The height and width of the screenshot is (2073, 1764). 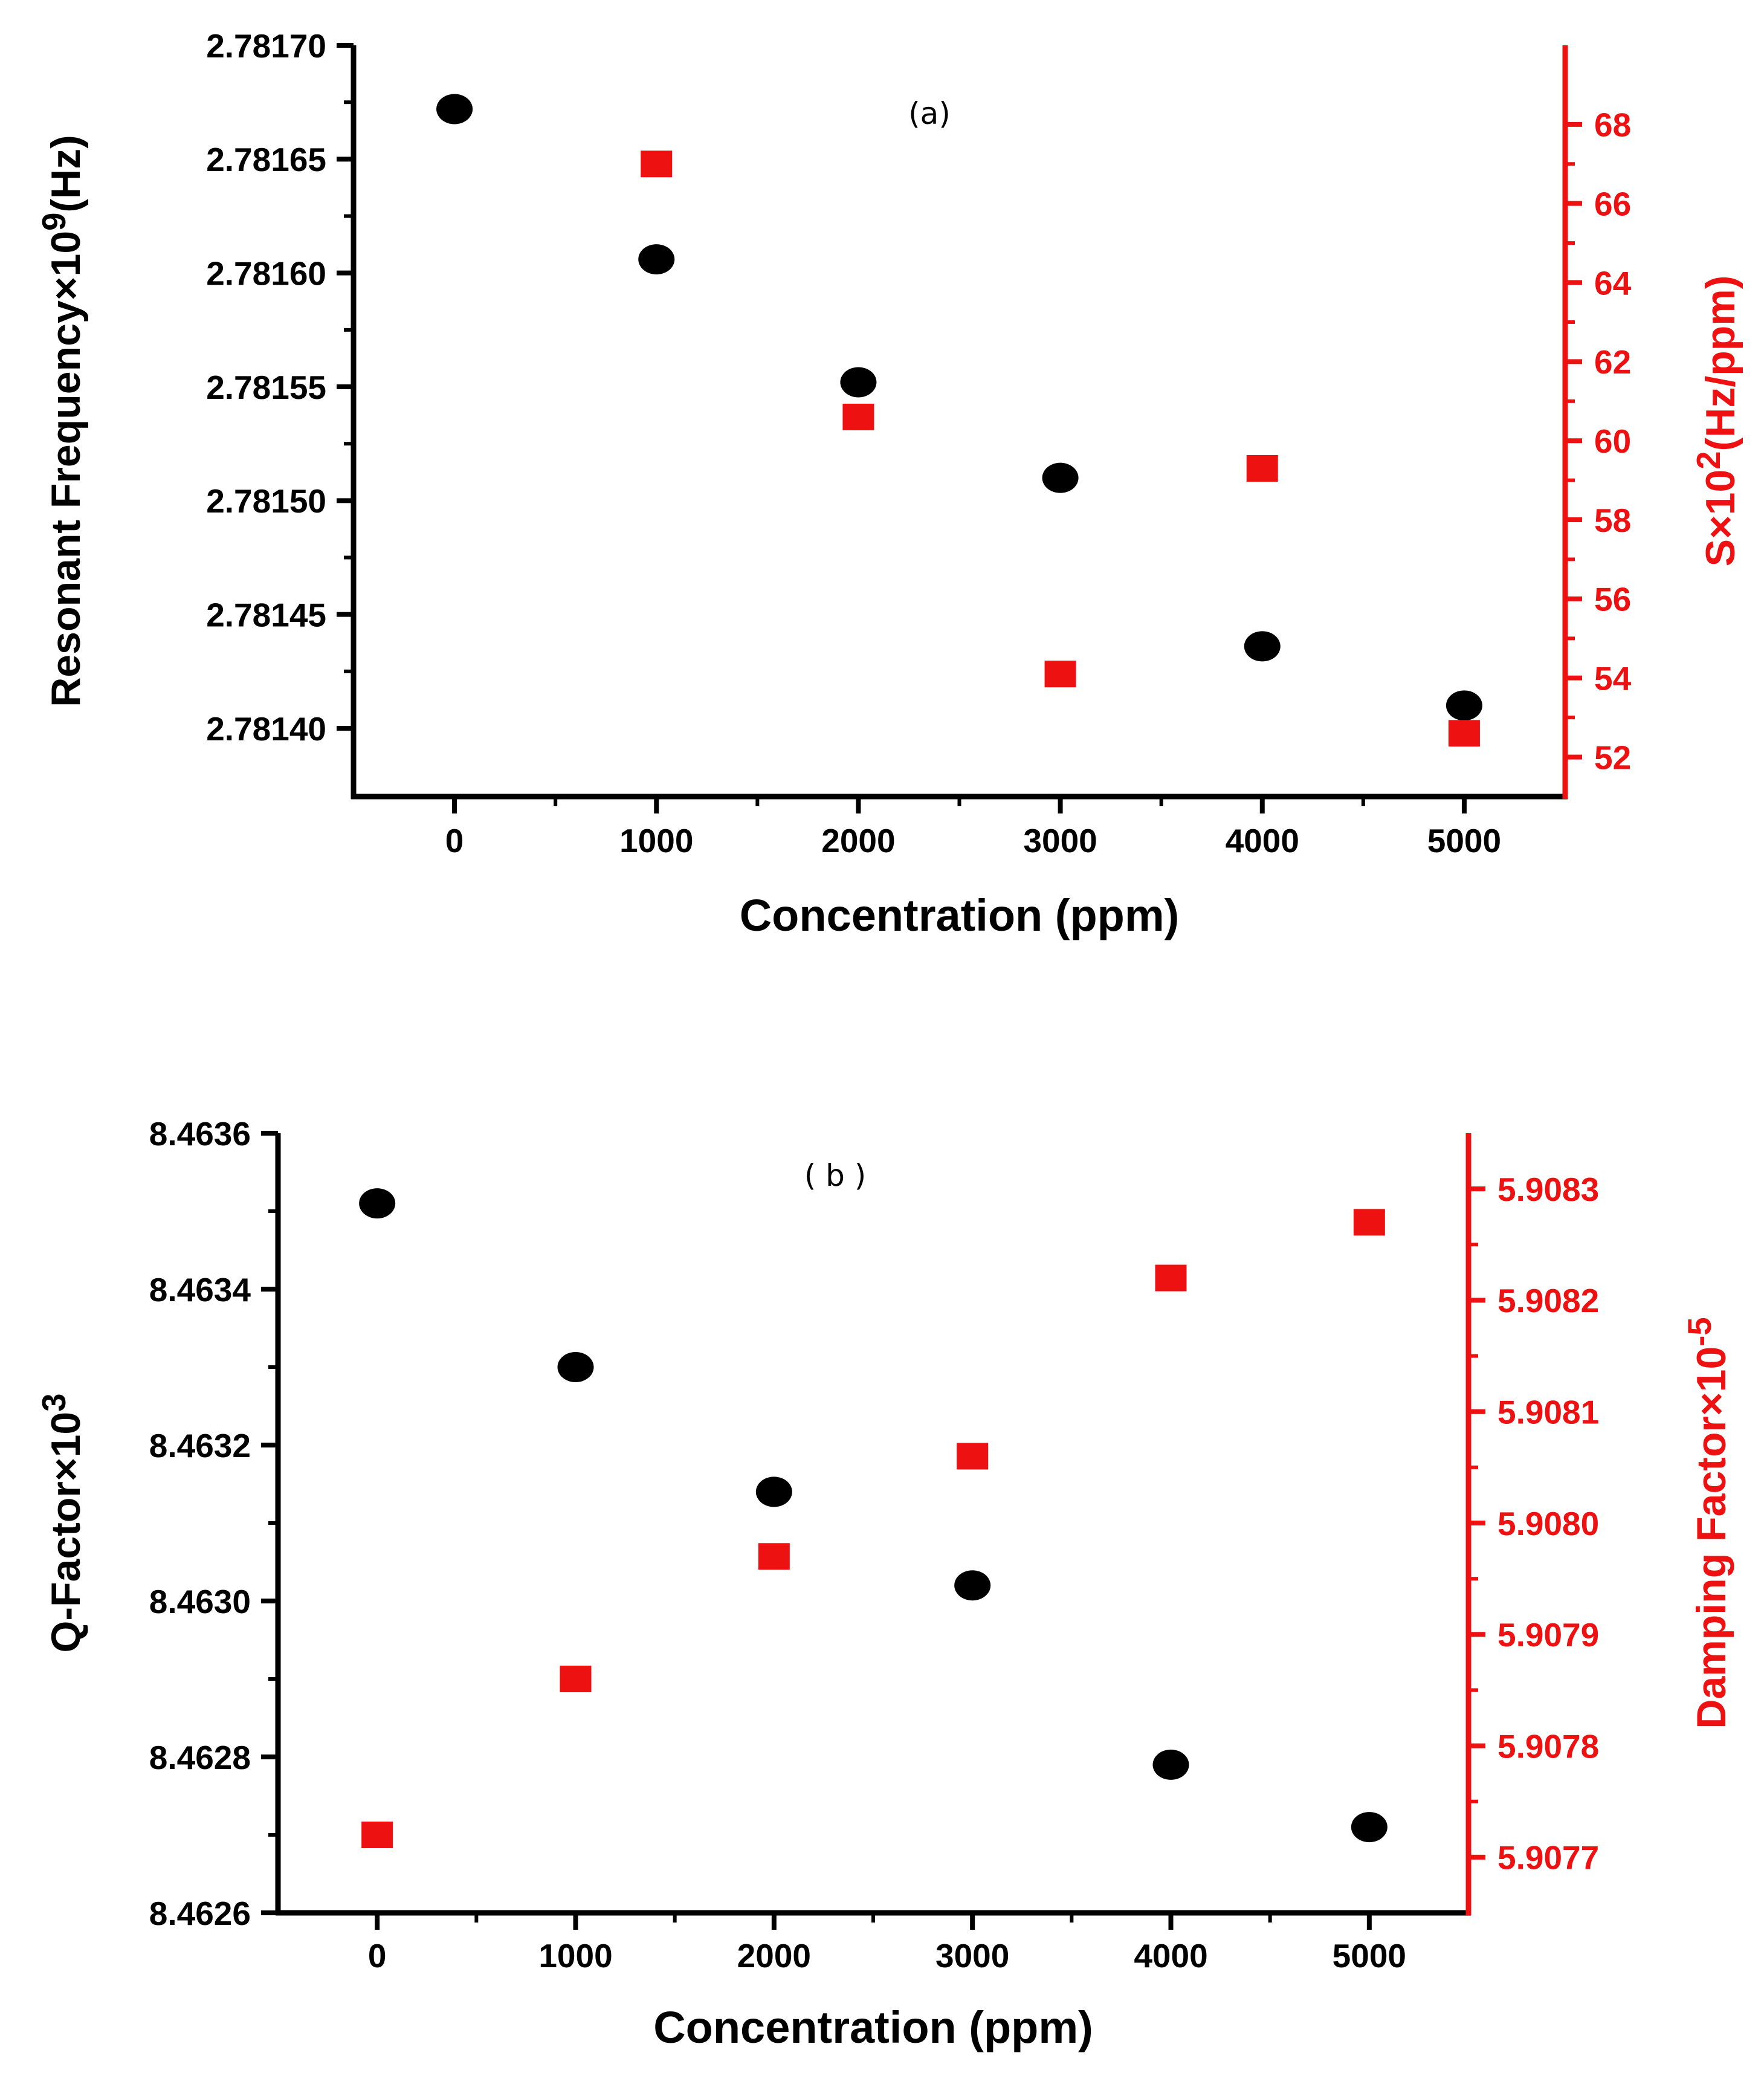 I want to click on right-tick-label: 5.9083, so click(x=1548, y=1189).